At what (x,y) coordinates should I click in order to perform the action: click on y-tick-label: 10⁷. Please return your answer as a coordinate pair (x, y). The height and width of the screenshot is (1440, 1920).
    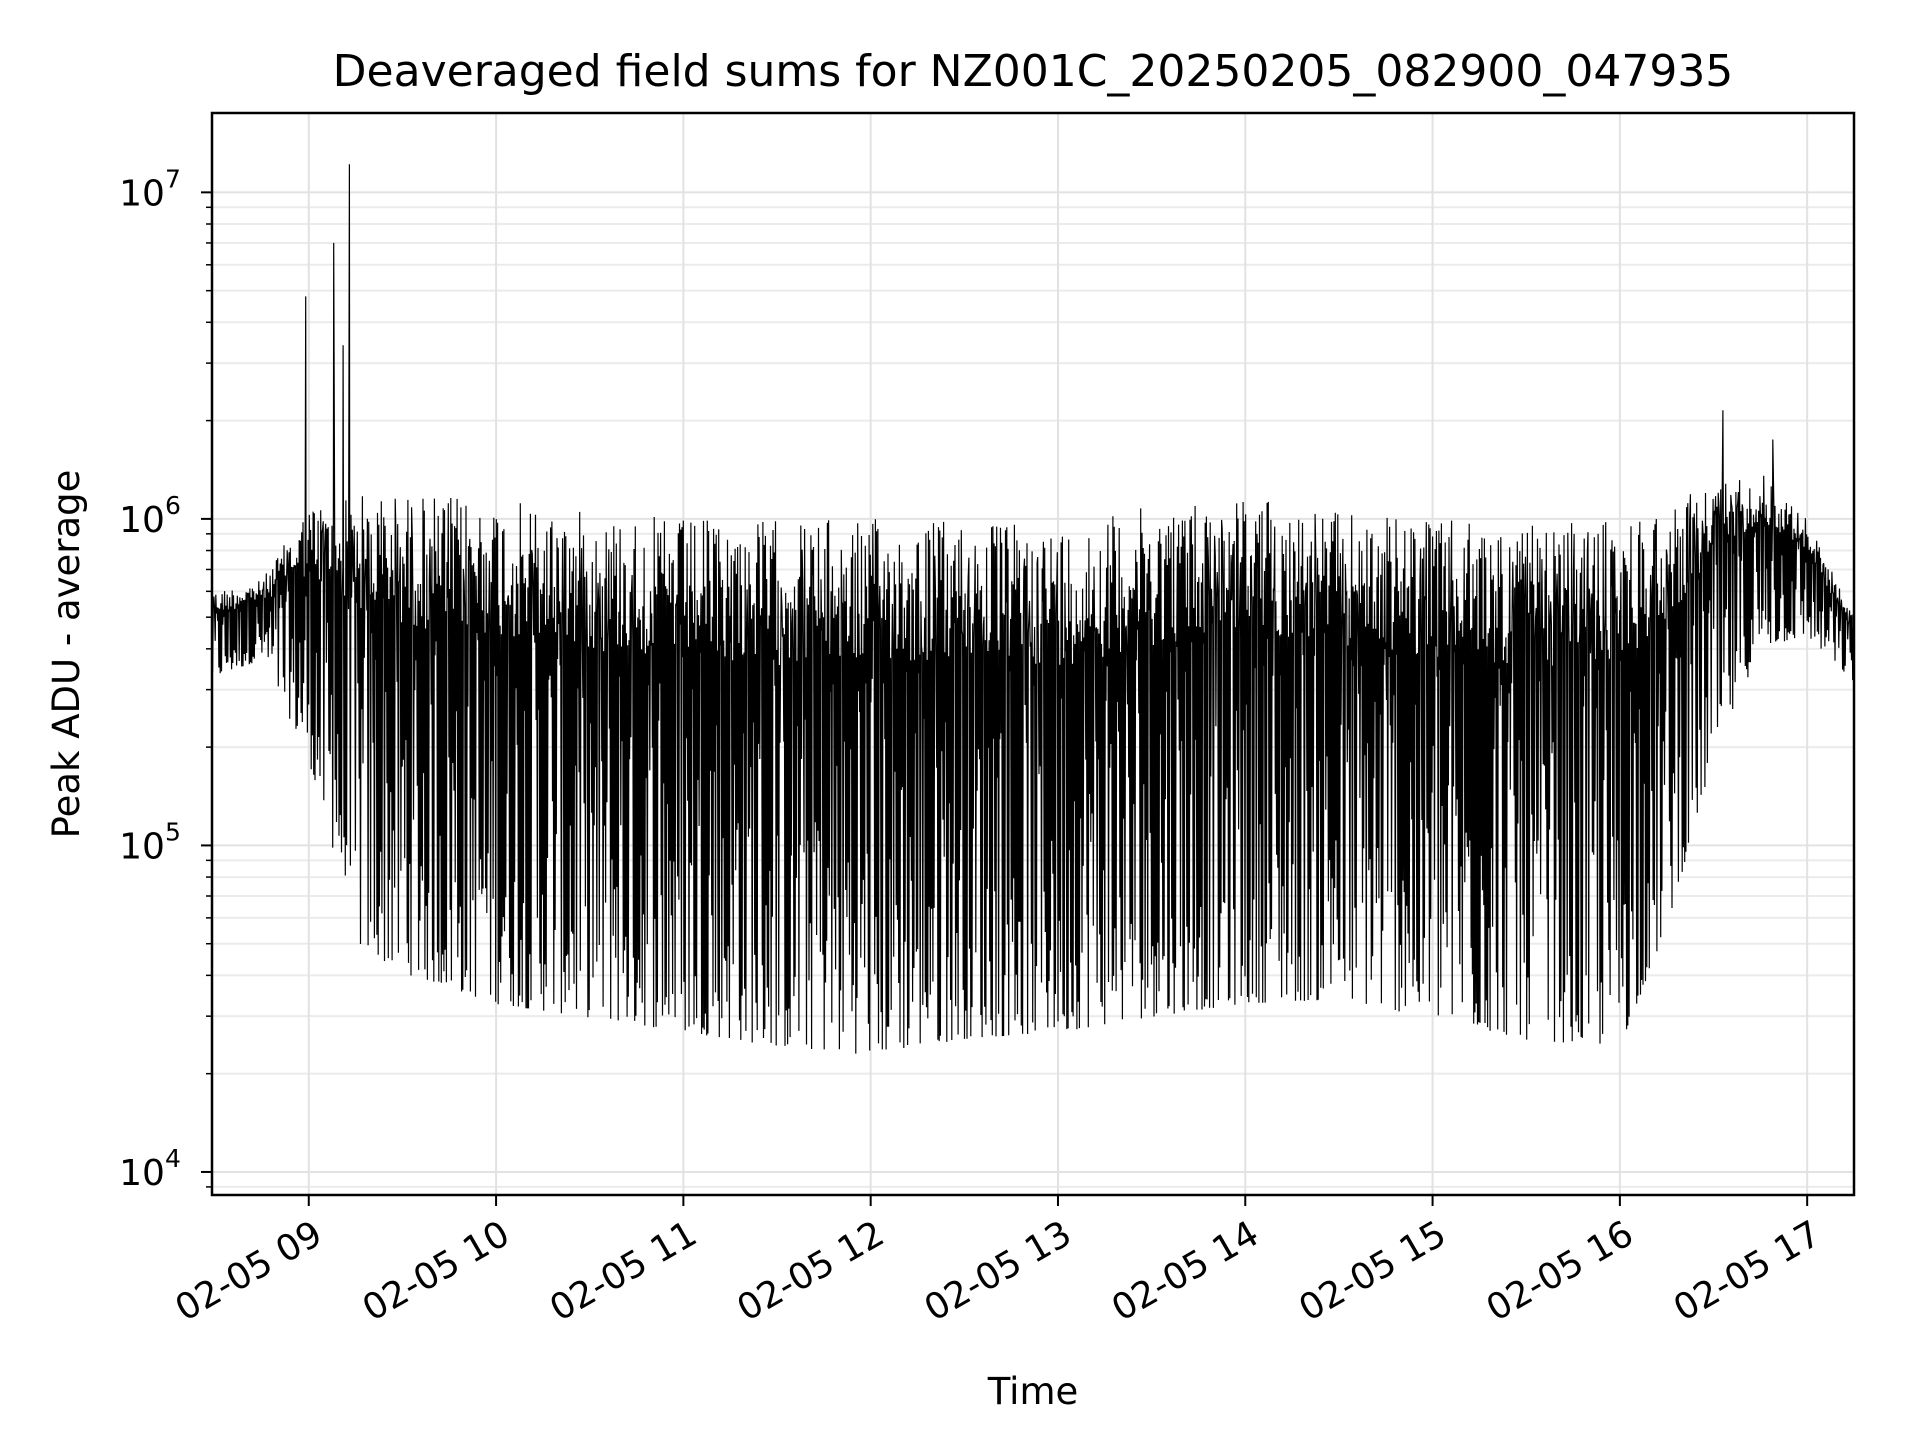
    Looking at the image, I should click on (150, 189).